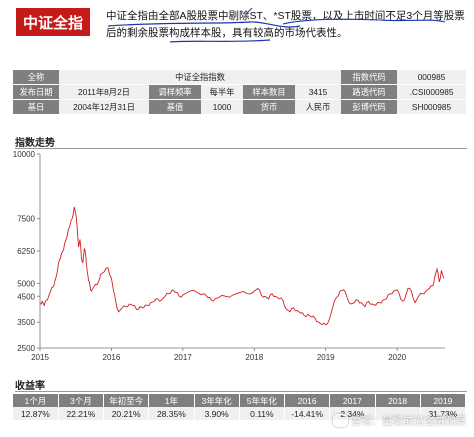 The height and width of the screenshot is (437, 474). Describe the element at coordinates (36, 107) in the screenshot. I see `base-date-label: 基日` at that location.